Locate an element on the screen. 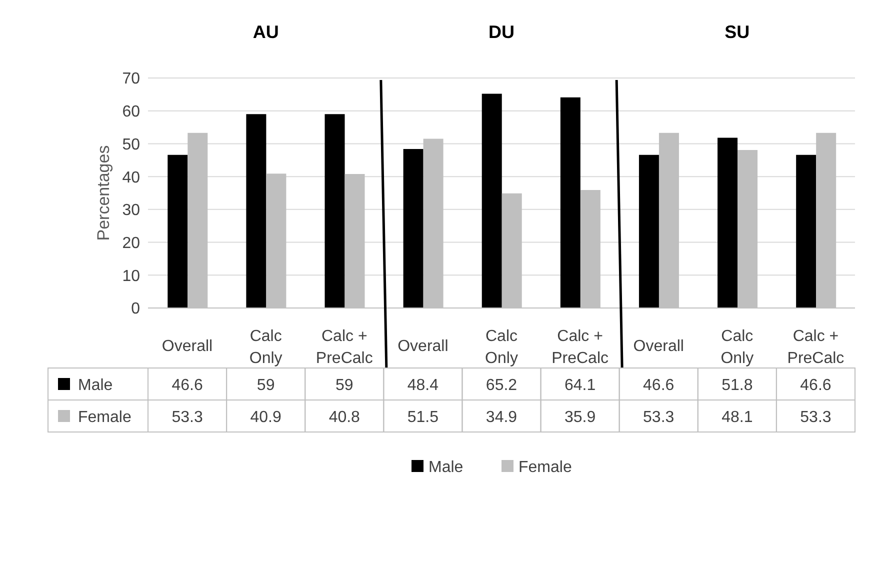  data-label: 51.8 is located at coordinates (737, 385).